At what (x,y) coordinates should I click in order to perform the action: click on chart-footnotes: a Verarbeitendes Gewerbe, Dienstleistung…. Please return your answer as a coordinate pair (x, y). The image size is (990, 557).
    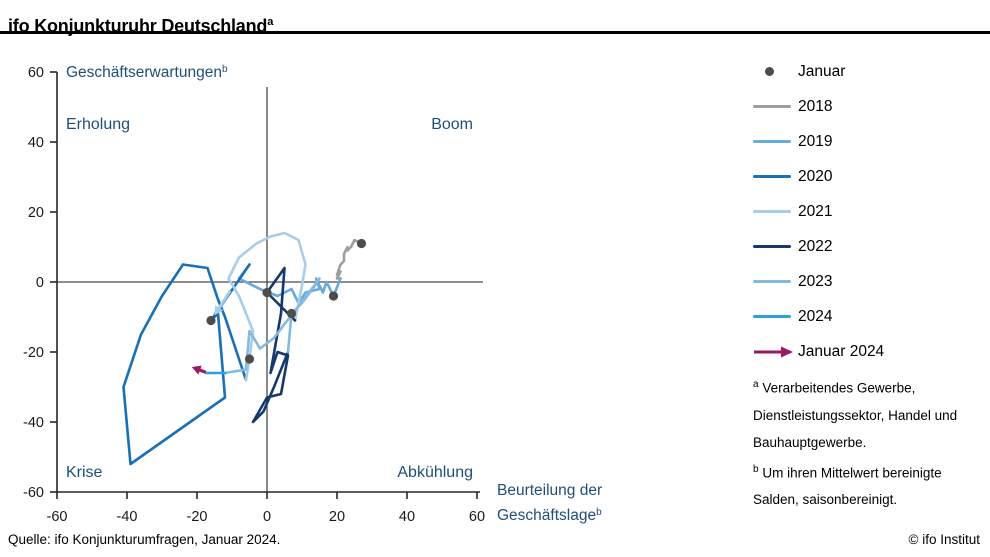
    Looking at the image, I should click on (871, 442).